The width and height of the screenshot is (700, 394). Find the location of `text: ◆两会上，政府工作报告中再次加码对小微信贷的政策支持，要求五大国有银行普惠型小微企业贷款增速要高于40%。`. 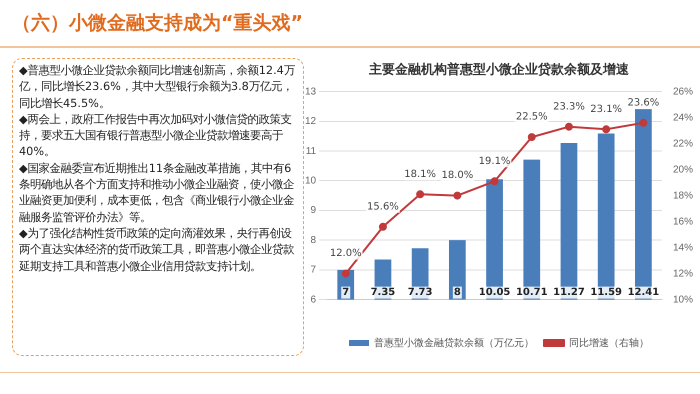

text: ◆两会上，政府工作报告中再次加码对小微信贷的政策支持，要求五大国有银行普惠型小微企业贷款增速要高于40%。 is located at coordinates (156, 136).